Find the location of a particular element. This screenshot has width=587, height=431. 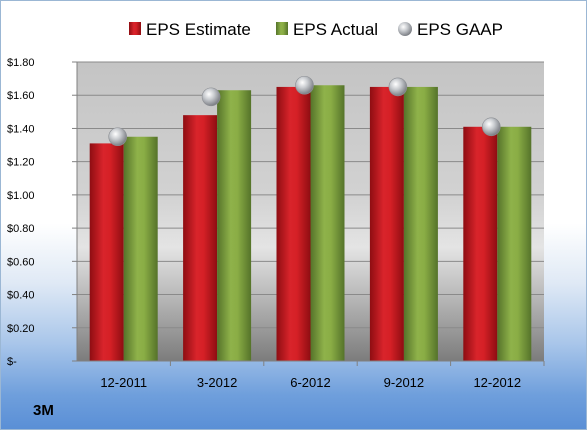

x-axis-labels: 12-2011 3-2012 6-2012 9-2012 12-2012 is located at coordinates (322, 375).